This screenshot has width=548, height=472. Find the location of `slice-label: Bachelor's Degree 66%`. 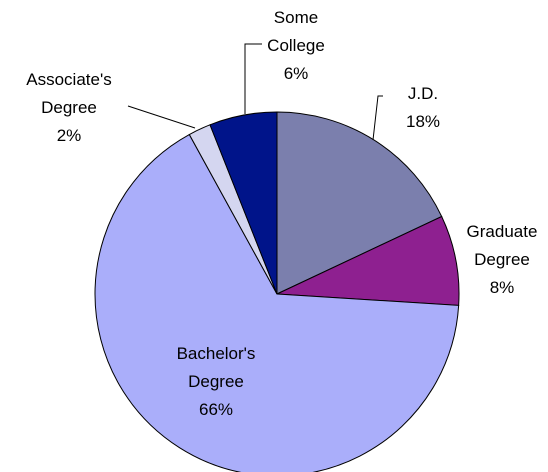

slice-label: Bachelor's Degree 66% is located at coordinates (216, 382).